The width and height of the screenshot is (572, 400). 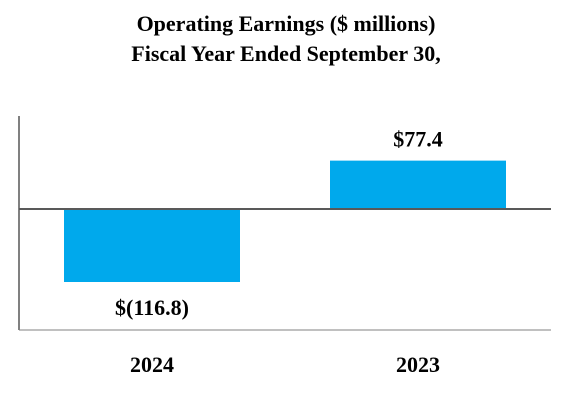 What do you see at coordinates (418, 364) in the screenshot?
I see `x-tick-label-2023: 2023` at bounding box center [418, 364].